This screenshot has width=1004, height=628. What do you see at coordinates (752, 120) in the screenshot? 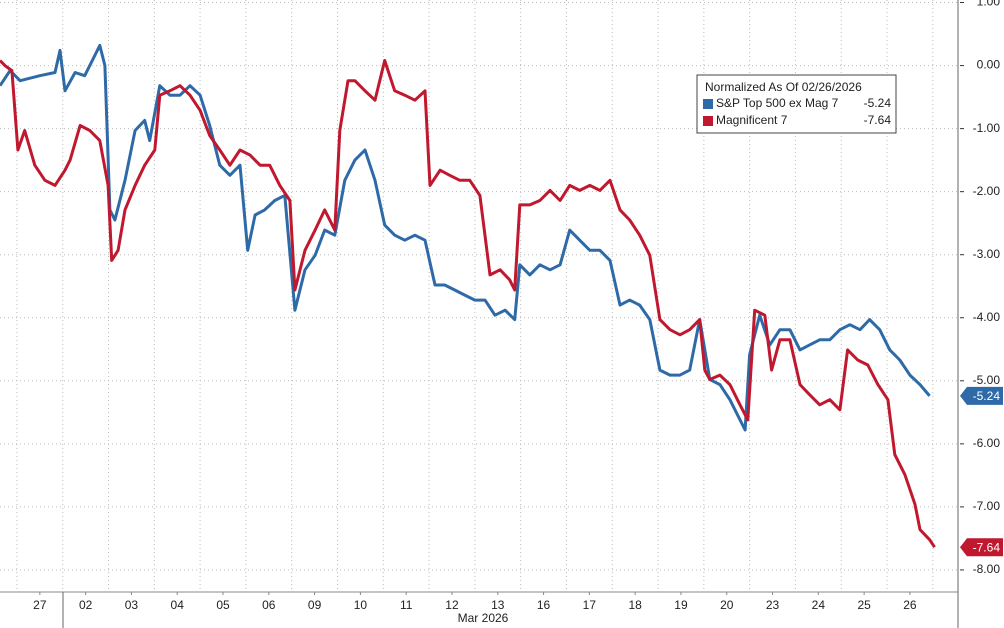
I see `legend-label: Magnificent 7` at bounding box center [752, 120].